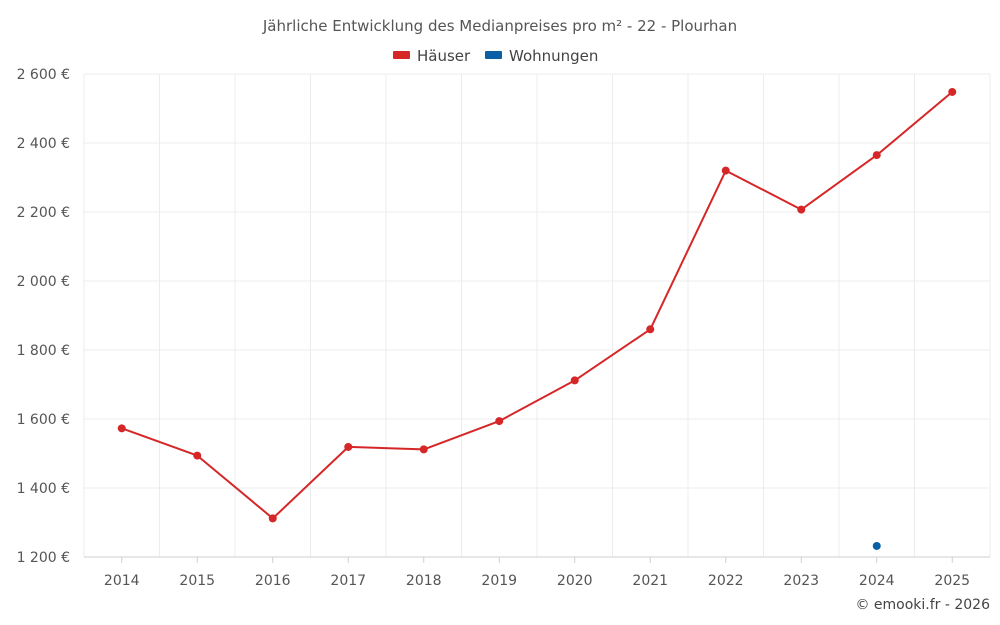 This screenshot has height=625, width=1000. What do you see at coordinates (801, 581) in the screenshot?
I see `x-tick-label: 2023` at bounding box center [801, 581].